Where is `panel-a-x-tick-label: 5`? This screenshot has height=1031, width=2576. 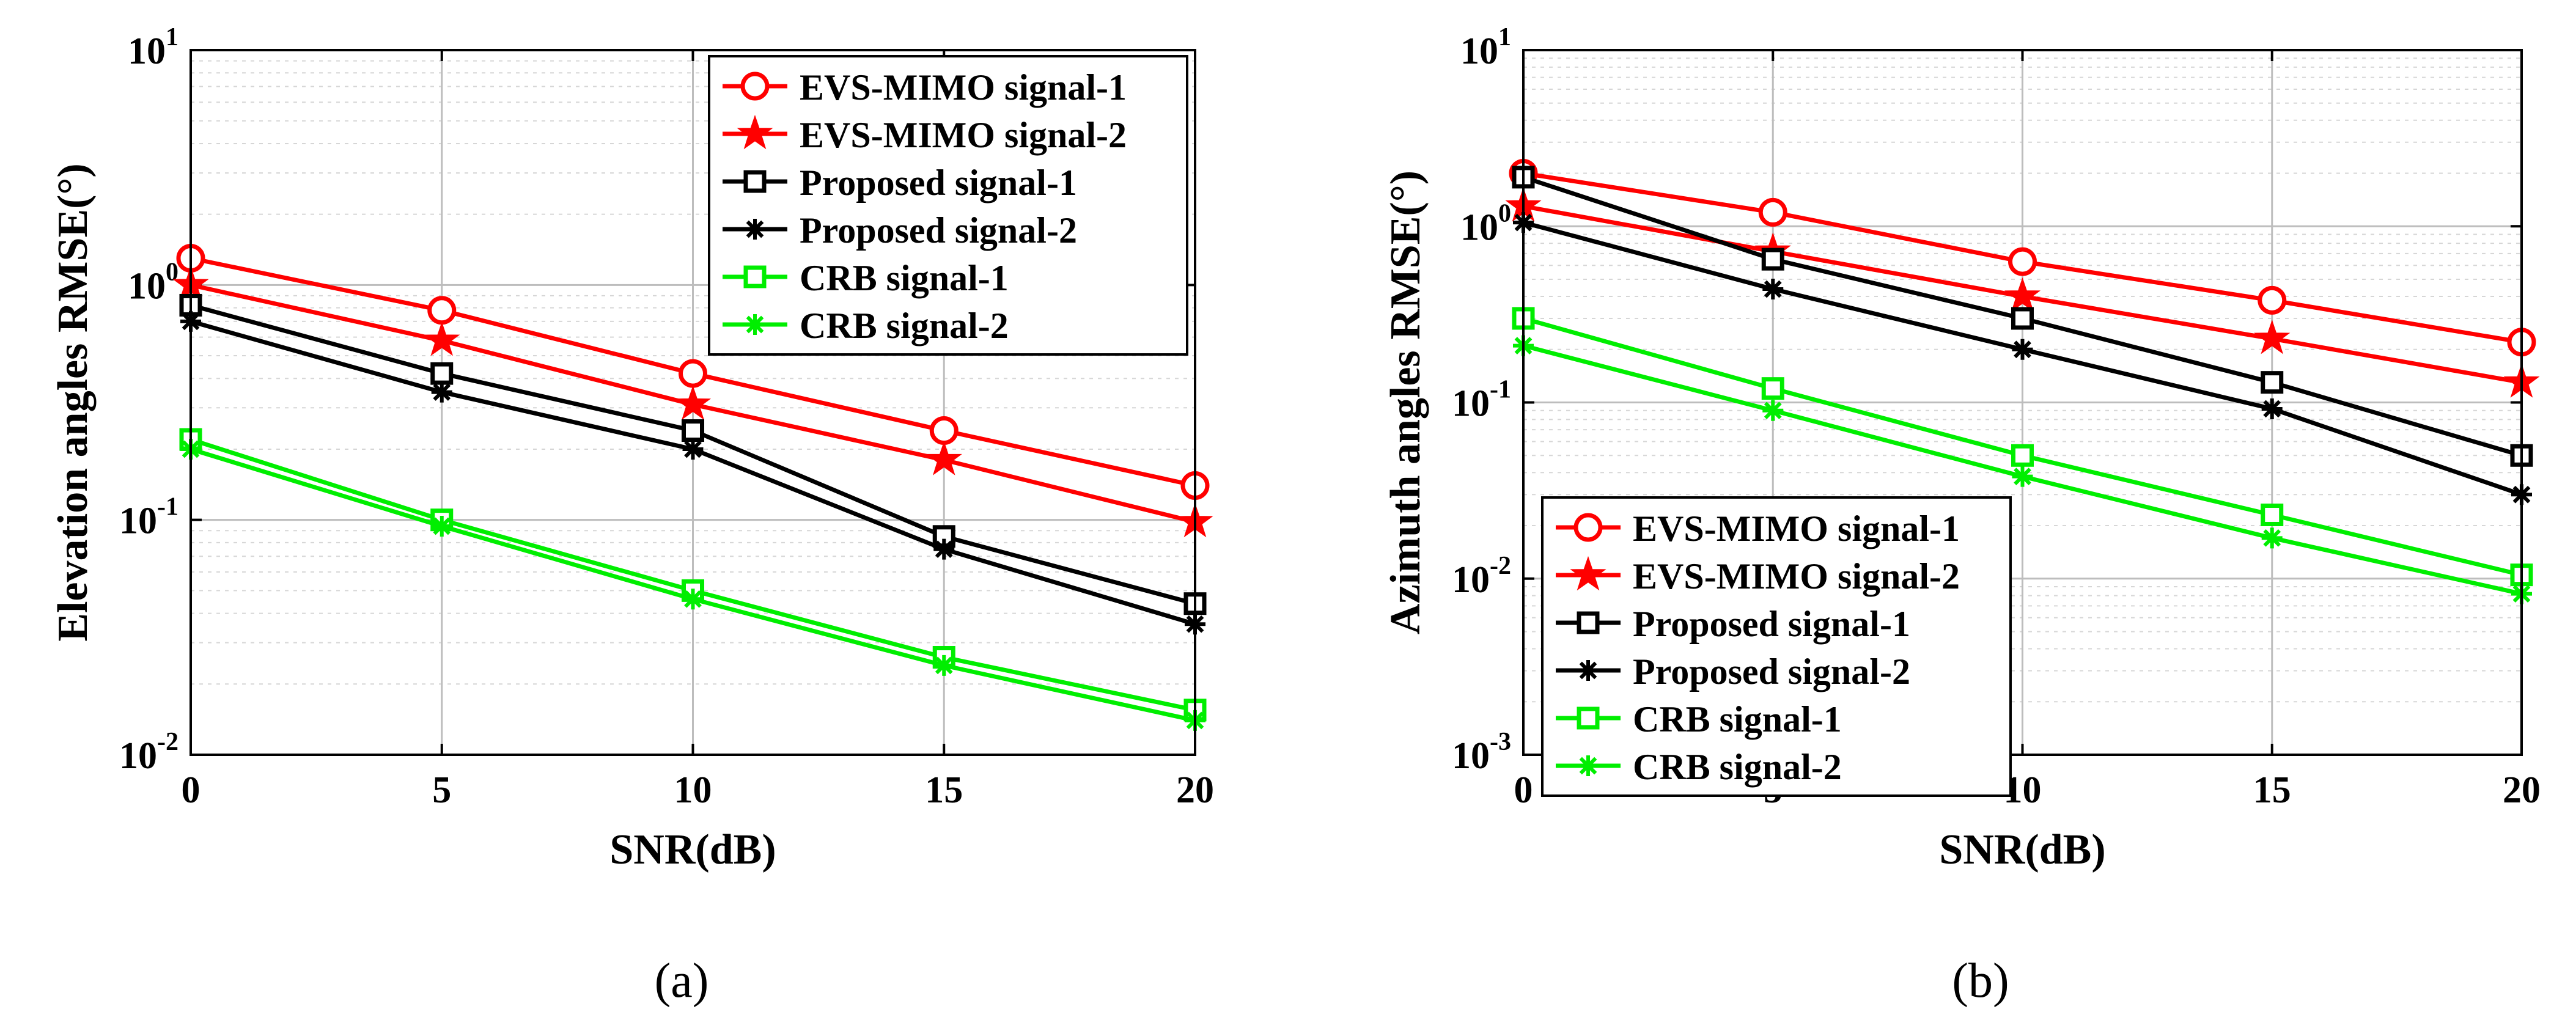 panel-a-x-tick-label: 5 is located at coordinates (441, 790).